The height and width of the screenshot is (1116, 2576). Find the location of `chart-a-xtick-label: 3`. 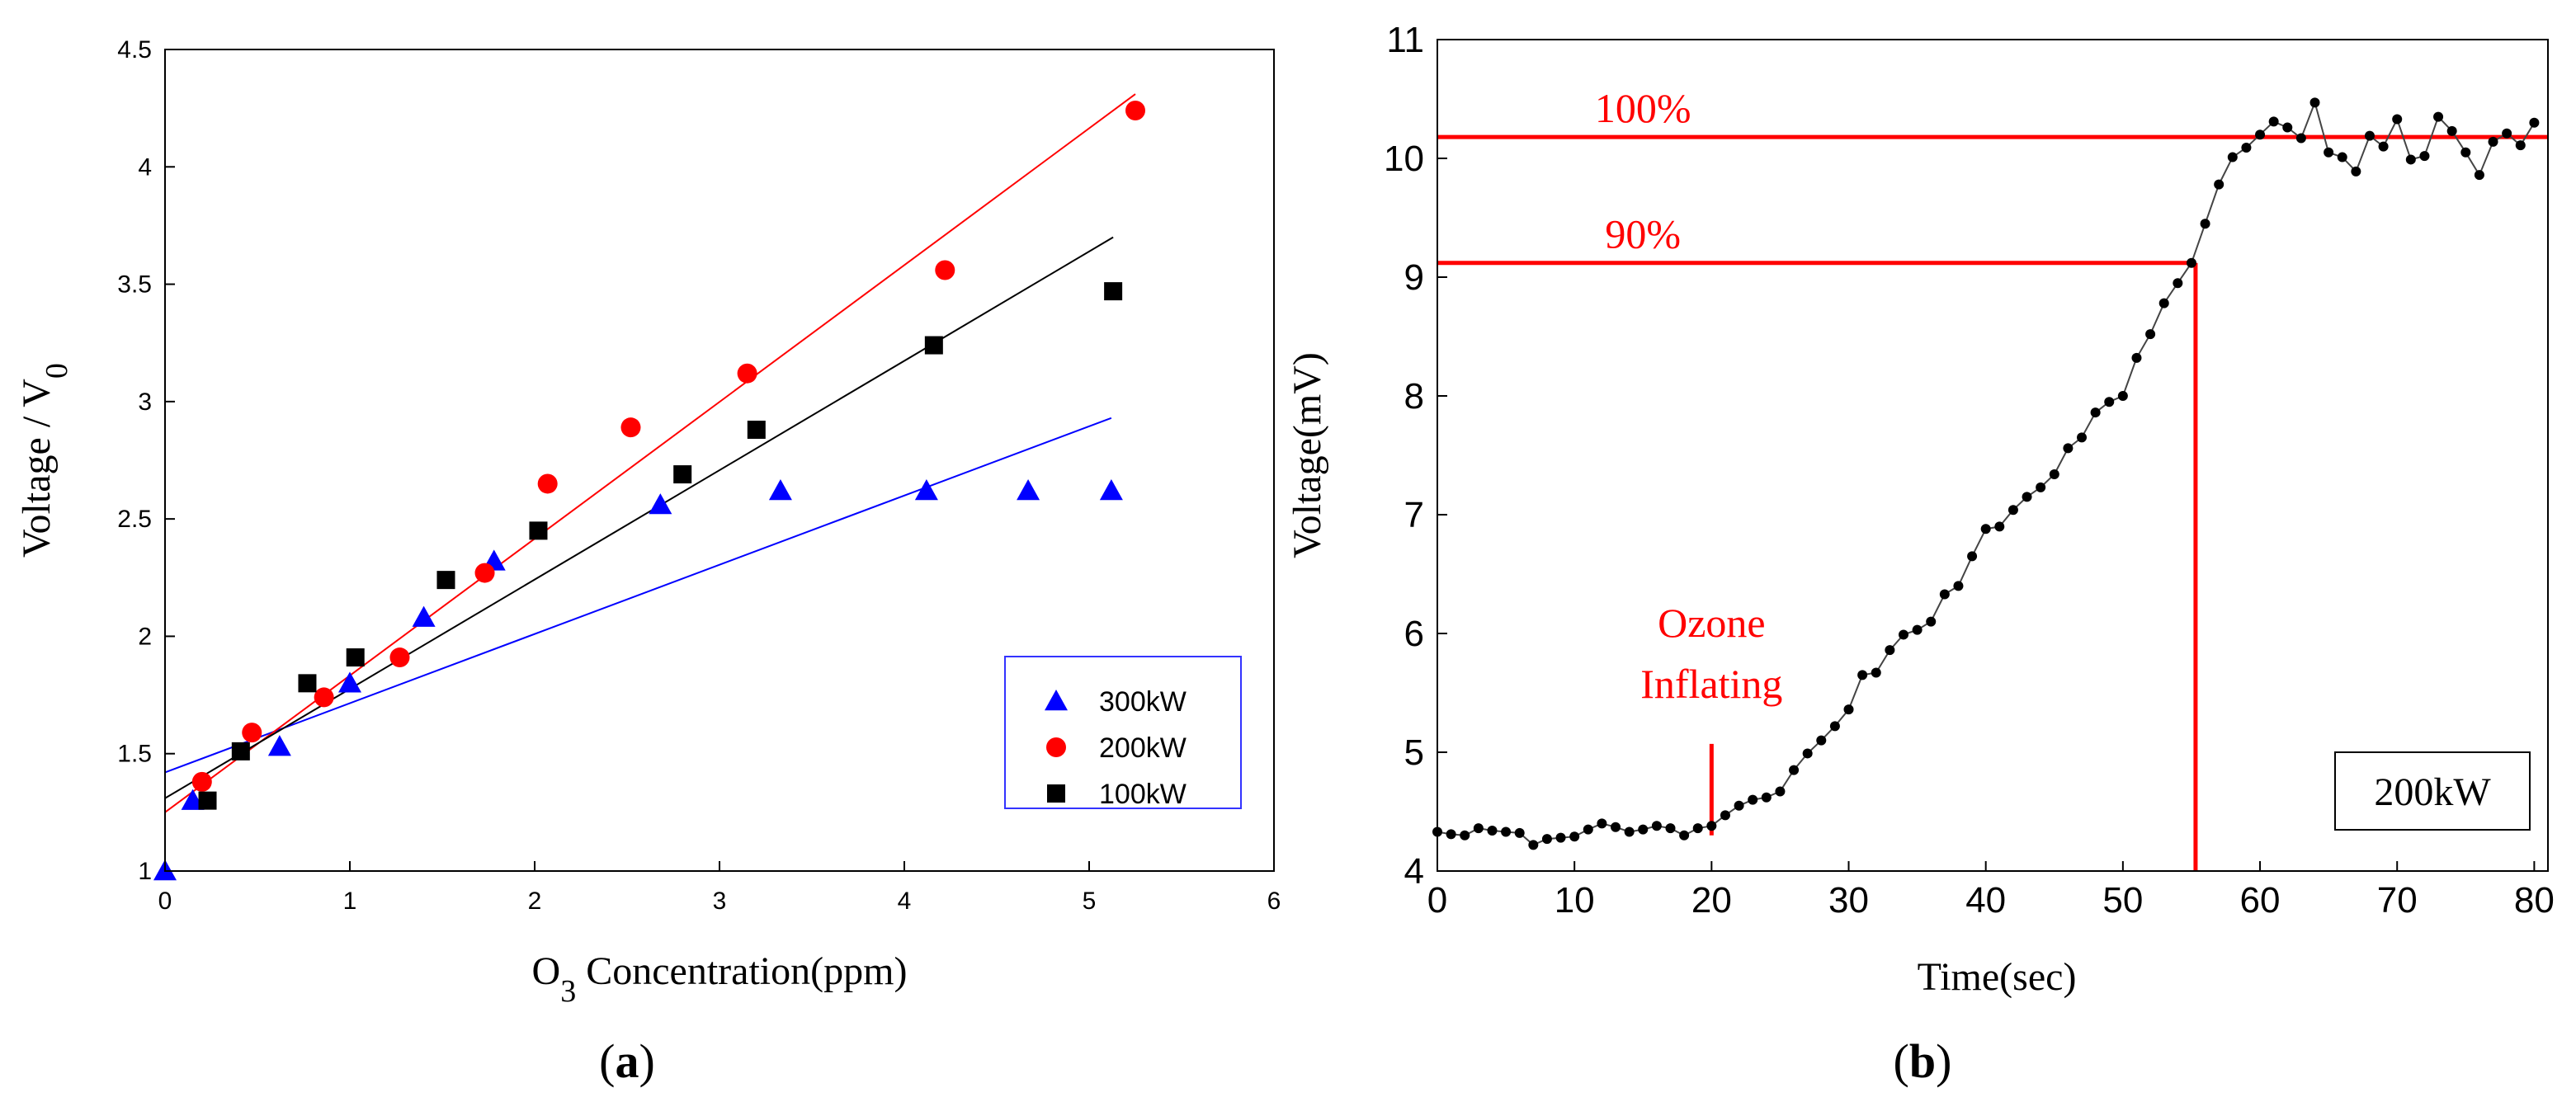

chart-a-xtick-label: 3 is located at coordinates (720, 901).